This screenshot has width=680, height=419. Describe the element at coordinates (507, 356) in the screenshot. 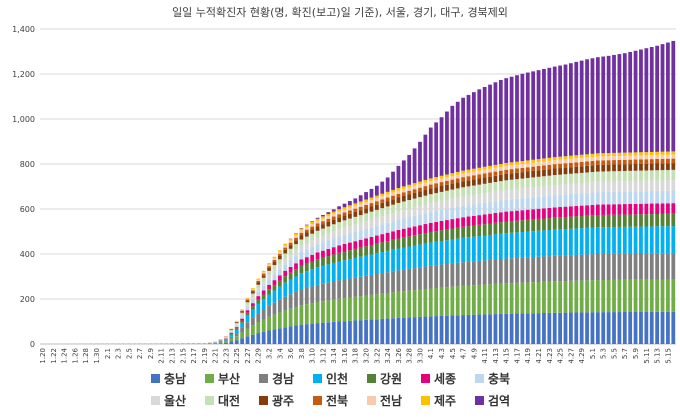

I see `x-tick-label: 4.15` at that location.